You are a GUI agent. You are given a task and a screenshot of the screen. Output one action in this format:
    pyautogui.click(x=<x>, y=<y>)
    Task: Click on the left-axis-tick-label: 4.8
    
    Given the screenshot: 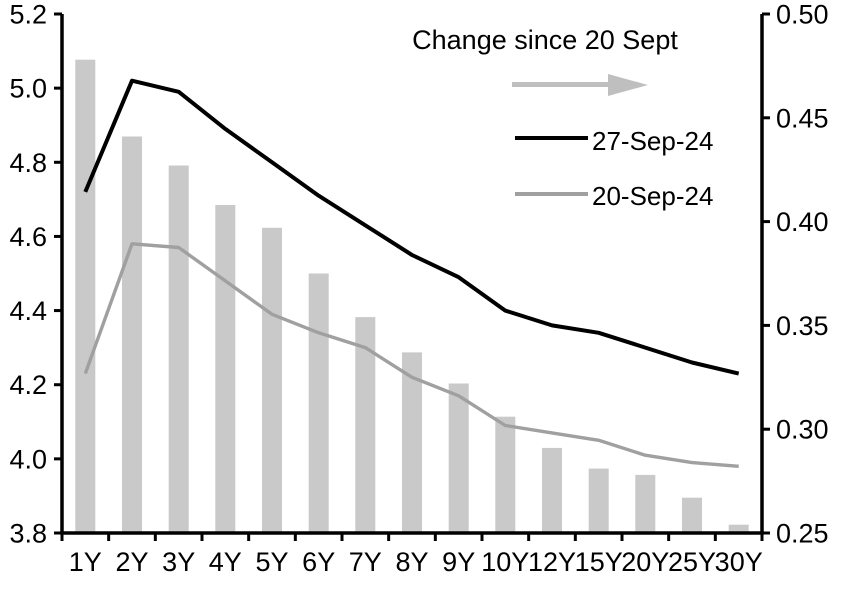 What is the action you would take?
    pyautogui.click(x=28, y=163)
    